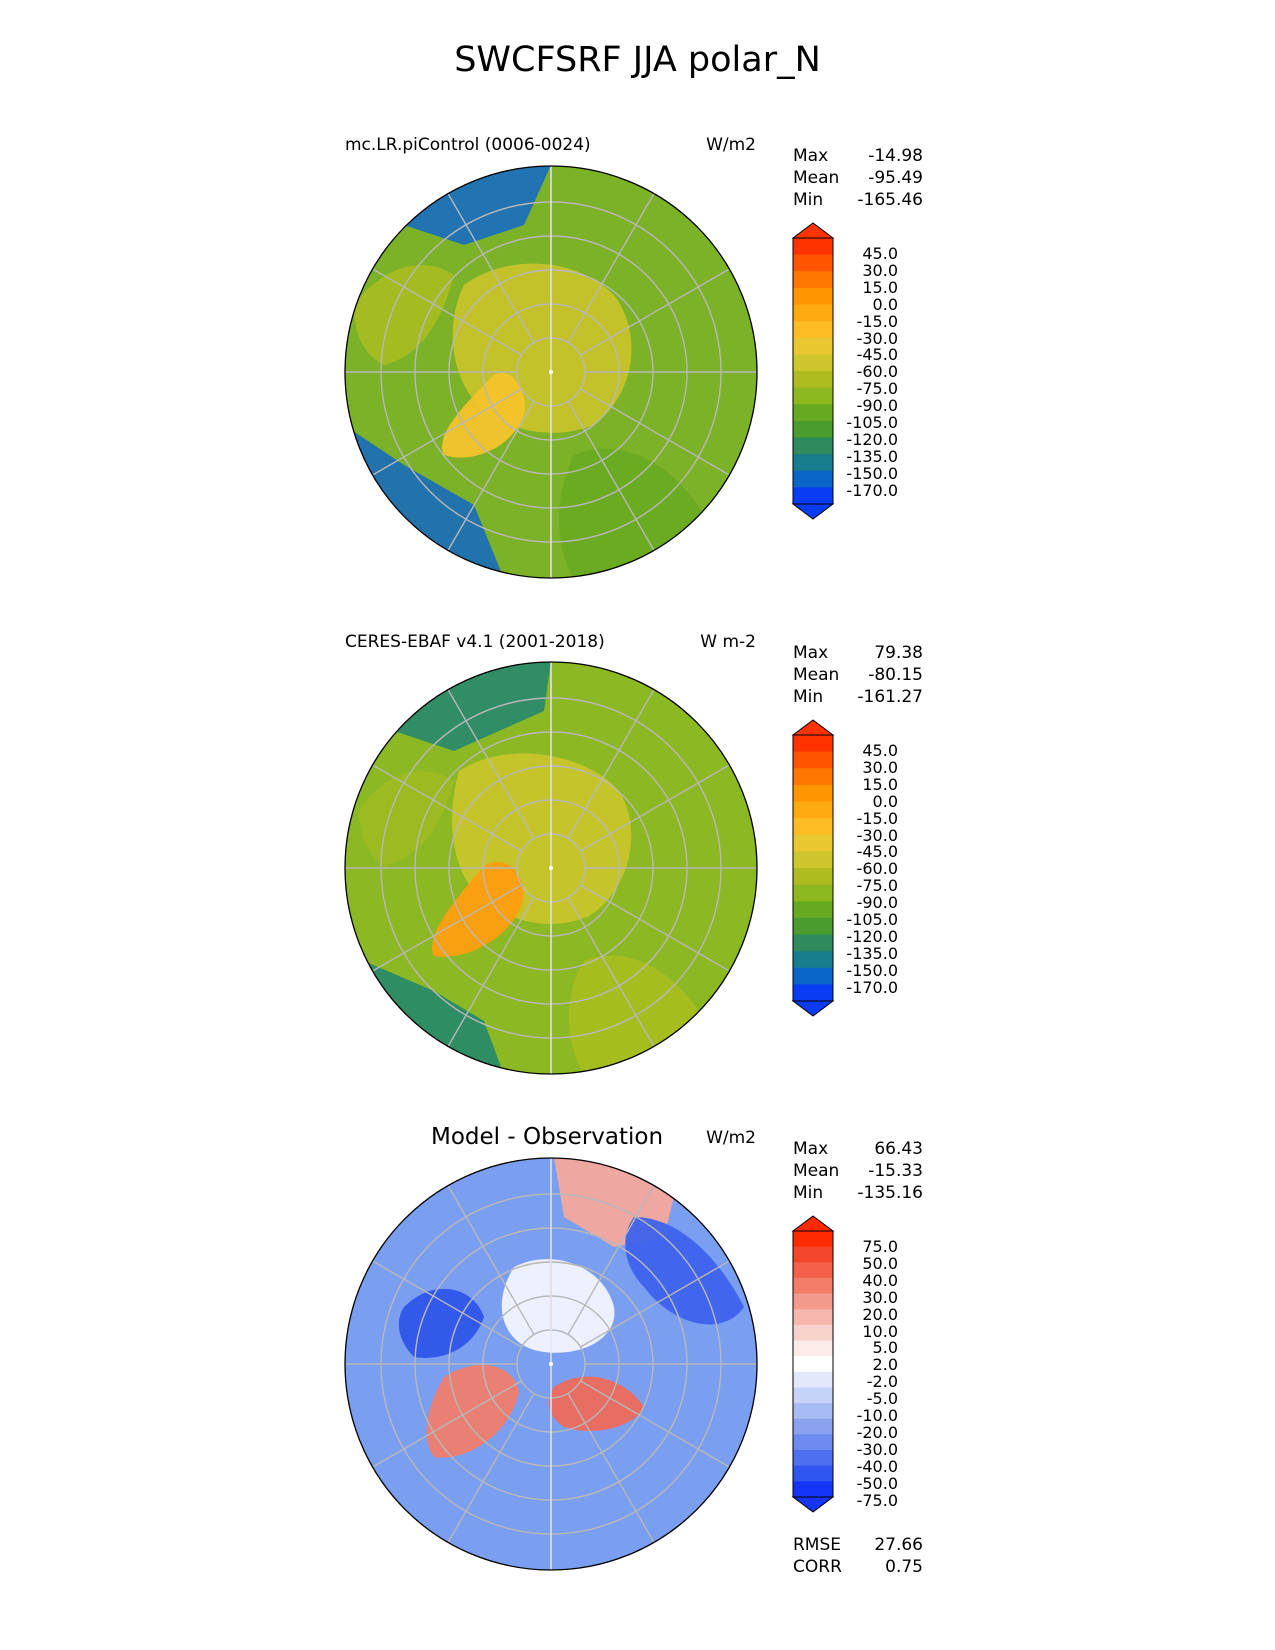 This screenshot has width=1275, height=1650. Describe the element at coordinates (631, 513) in the screenshot. I see `siberia-region` at that location.